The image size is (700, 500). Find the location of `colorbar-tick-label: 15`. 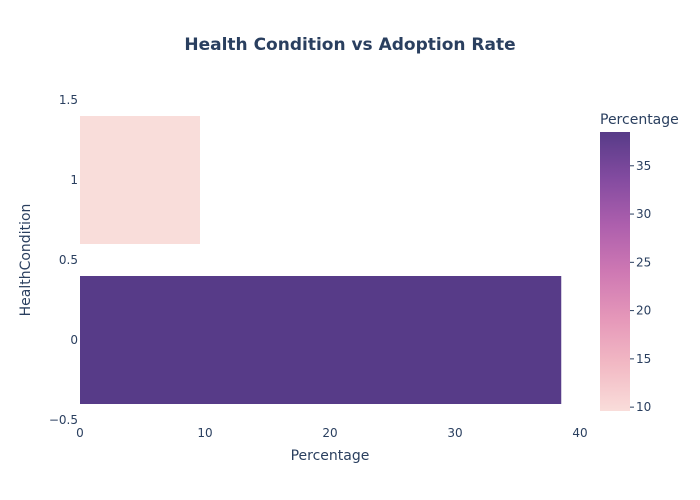

colorbar-tick-label: 15 is located at coordinates (643, 359).